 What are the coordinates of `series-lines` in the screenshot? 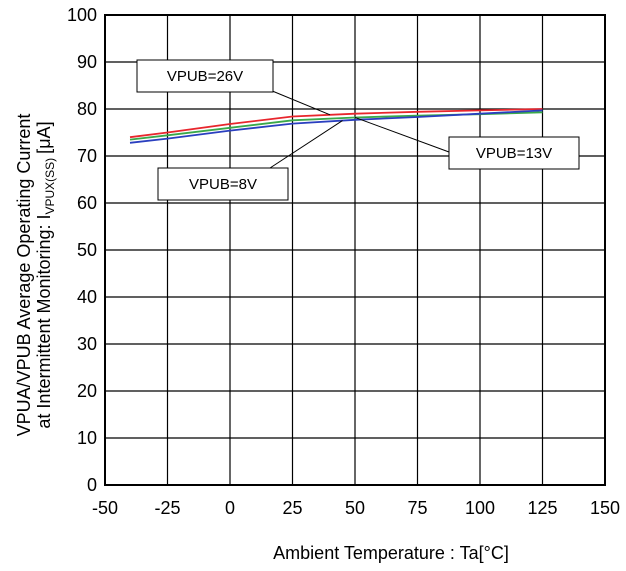 It's located at (336, 126).